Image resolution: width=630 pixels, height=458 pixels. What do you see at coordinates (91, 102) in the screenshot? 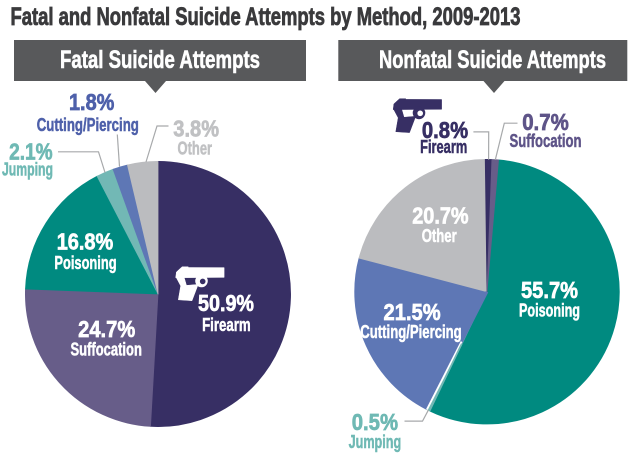
I see `svg-text: 1.8%` at bounding box center [91, 102].